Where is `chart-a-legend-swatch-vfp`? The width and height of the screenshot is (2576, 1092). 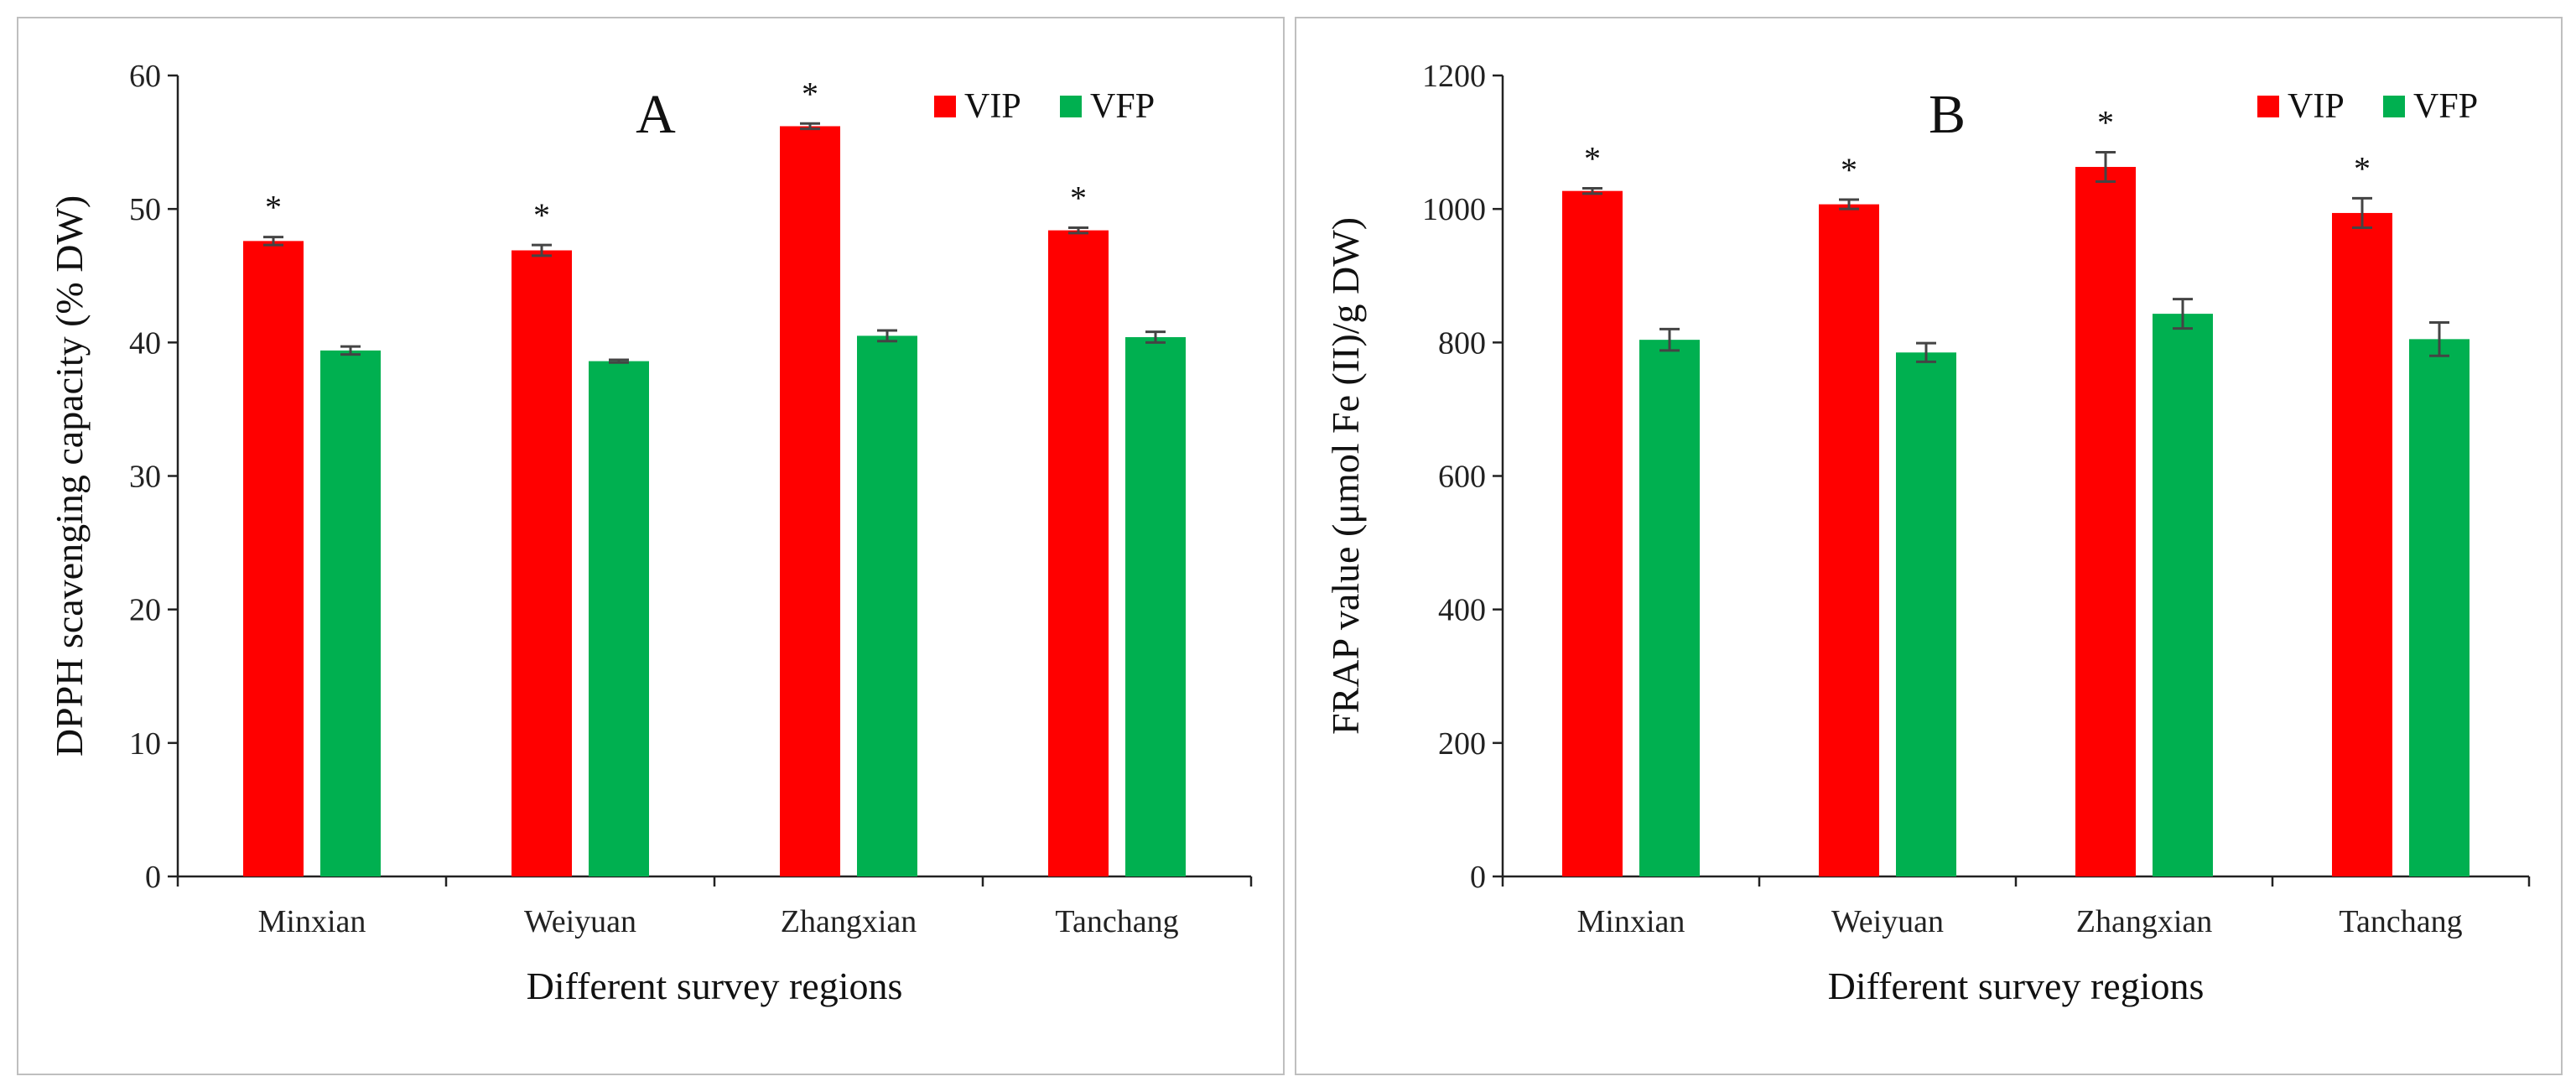
chart-a-legend-swatch-vfp is located at coordinates (1071, 106).